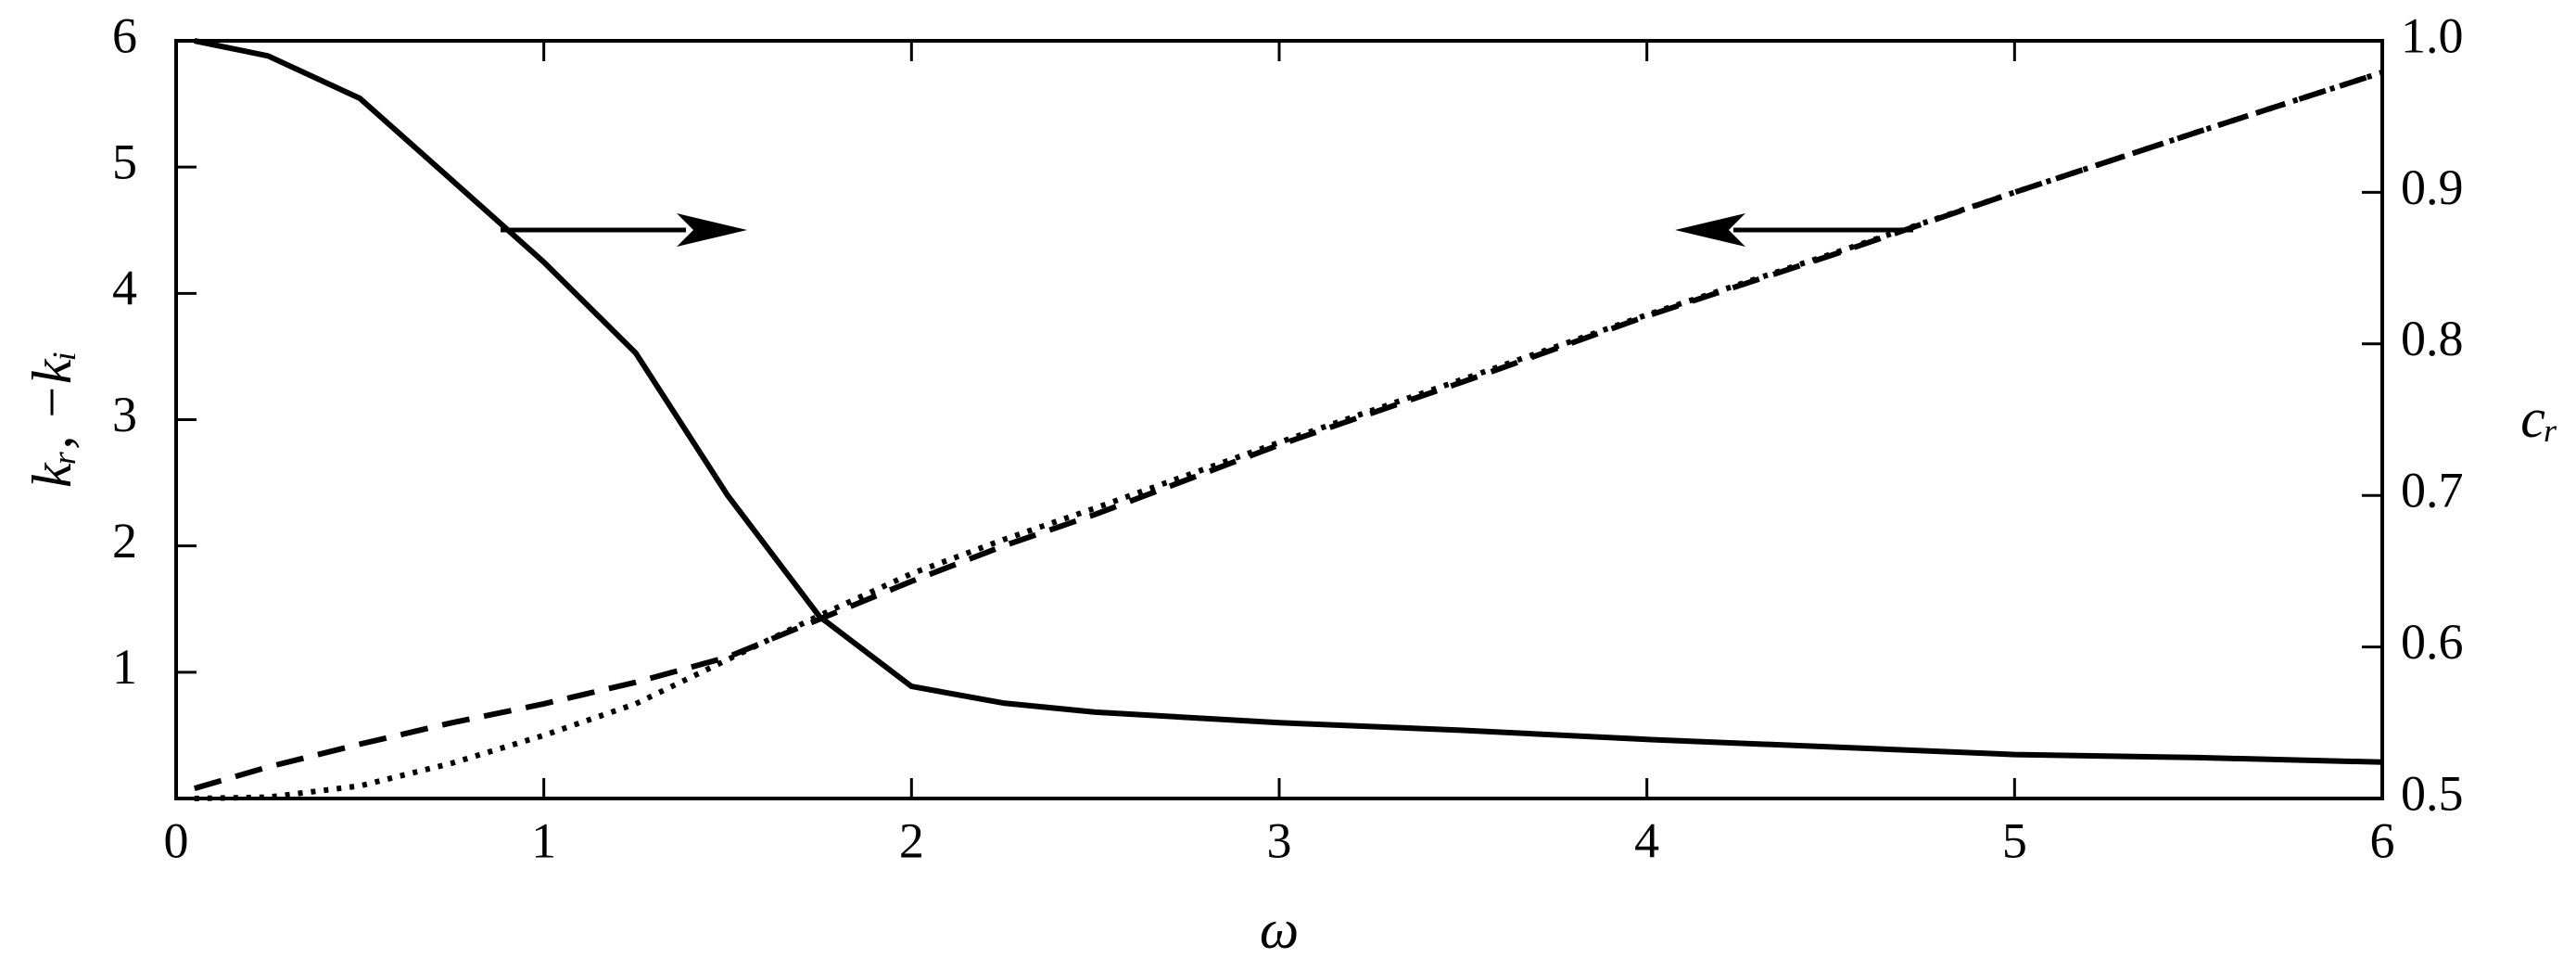  What do you see at coordinates (51, 419) in the screenshot?
I see `y-axis-label: kᵣ, −kᵢ` at bounding box center [51, 419].